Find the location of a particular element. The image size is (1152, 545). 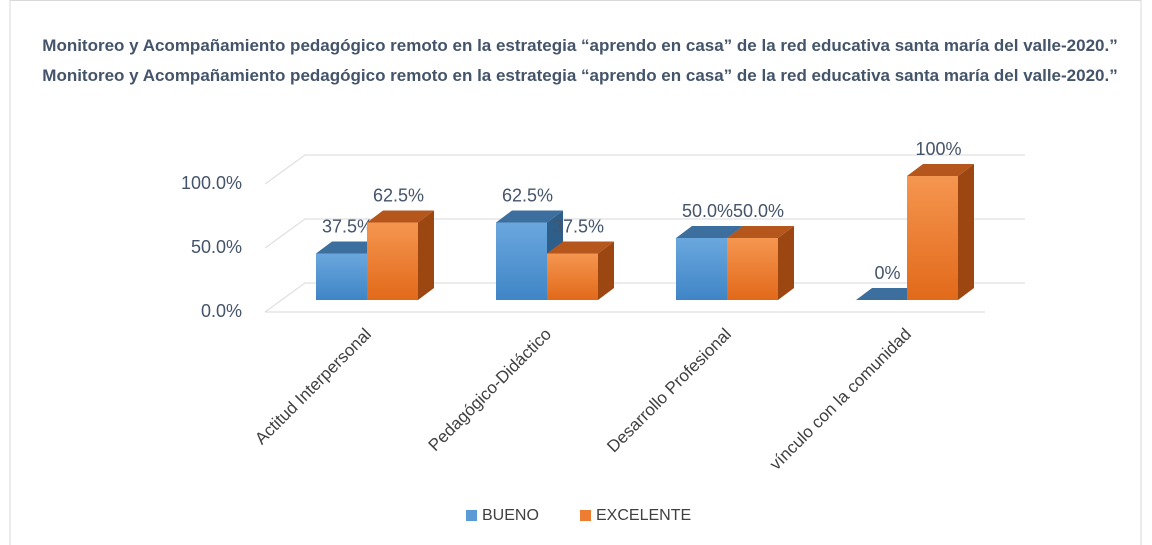

y-tick-label: 50.0% is located at coordinates (216, 247).